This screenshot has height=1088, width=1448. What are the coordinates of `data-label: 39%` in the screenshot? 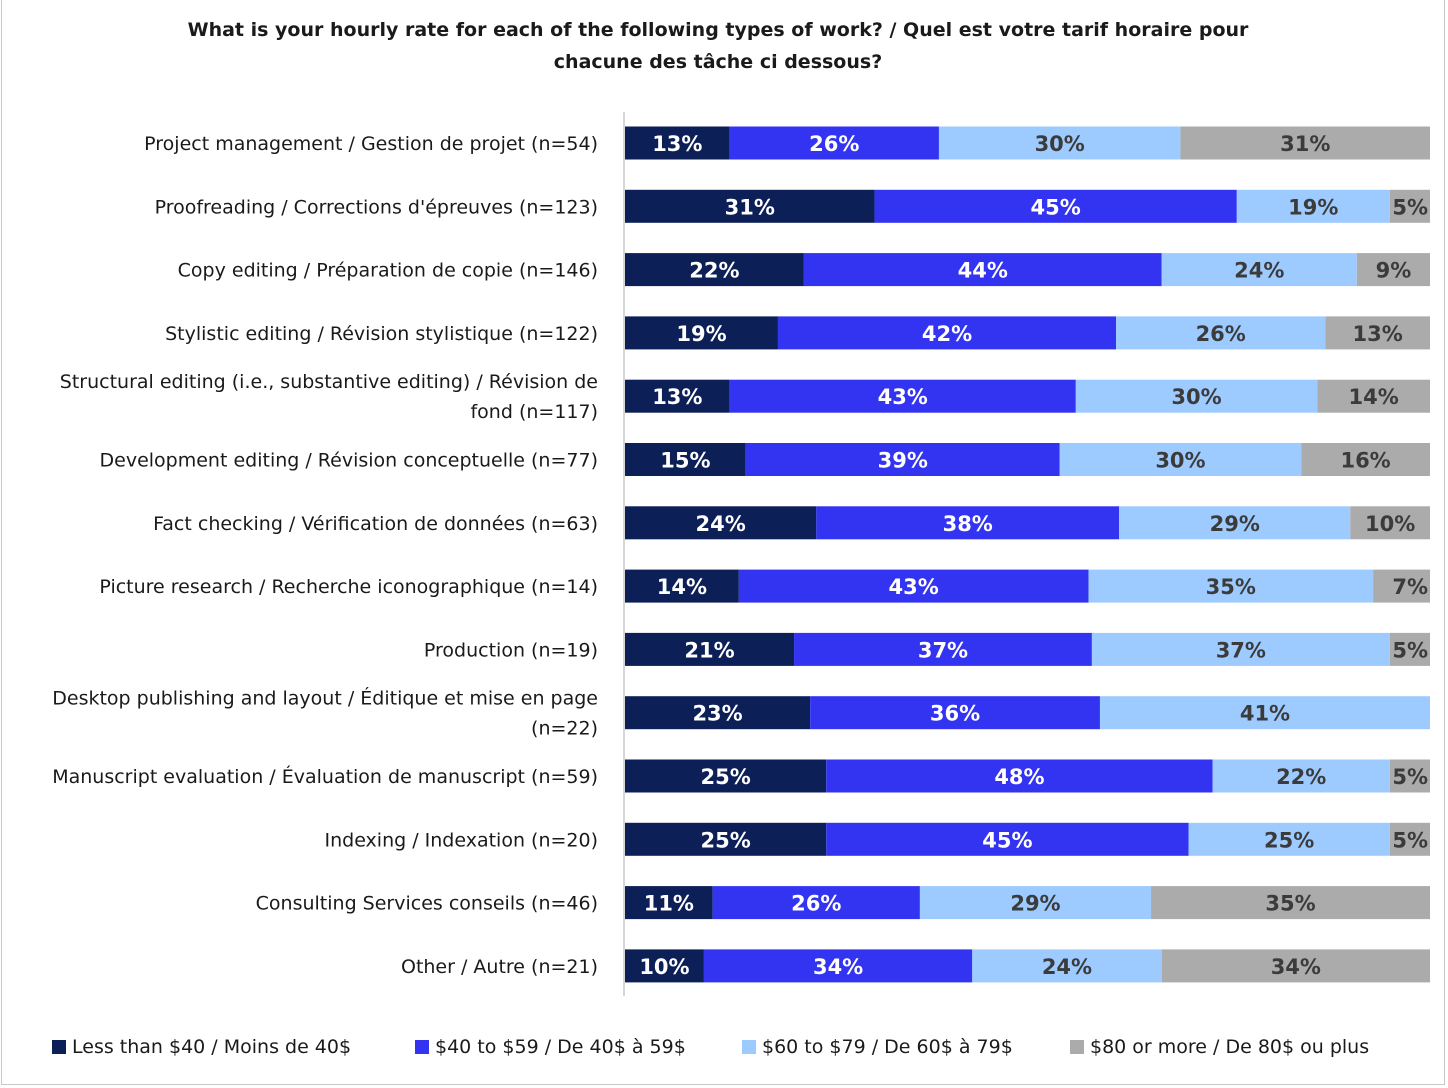 It's located at (903, 461).